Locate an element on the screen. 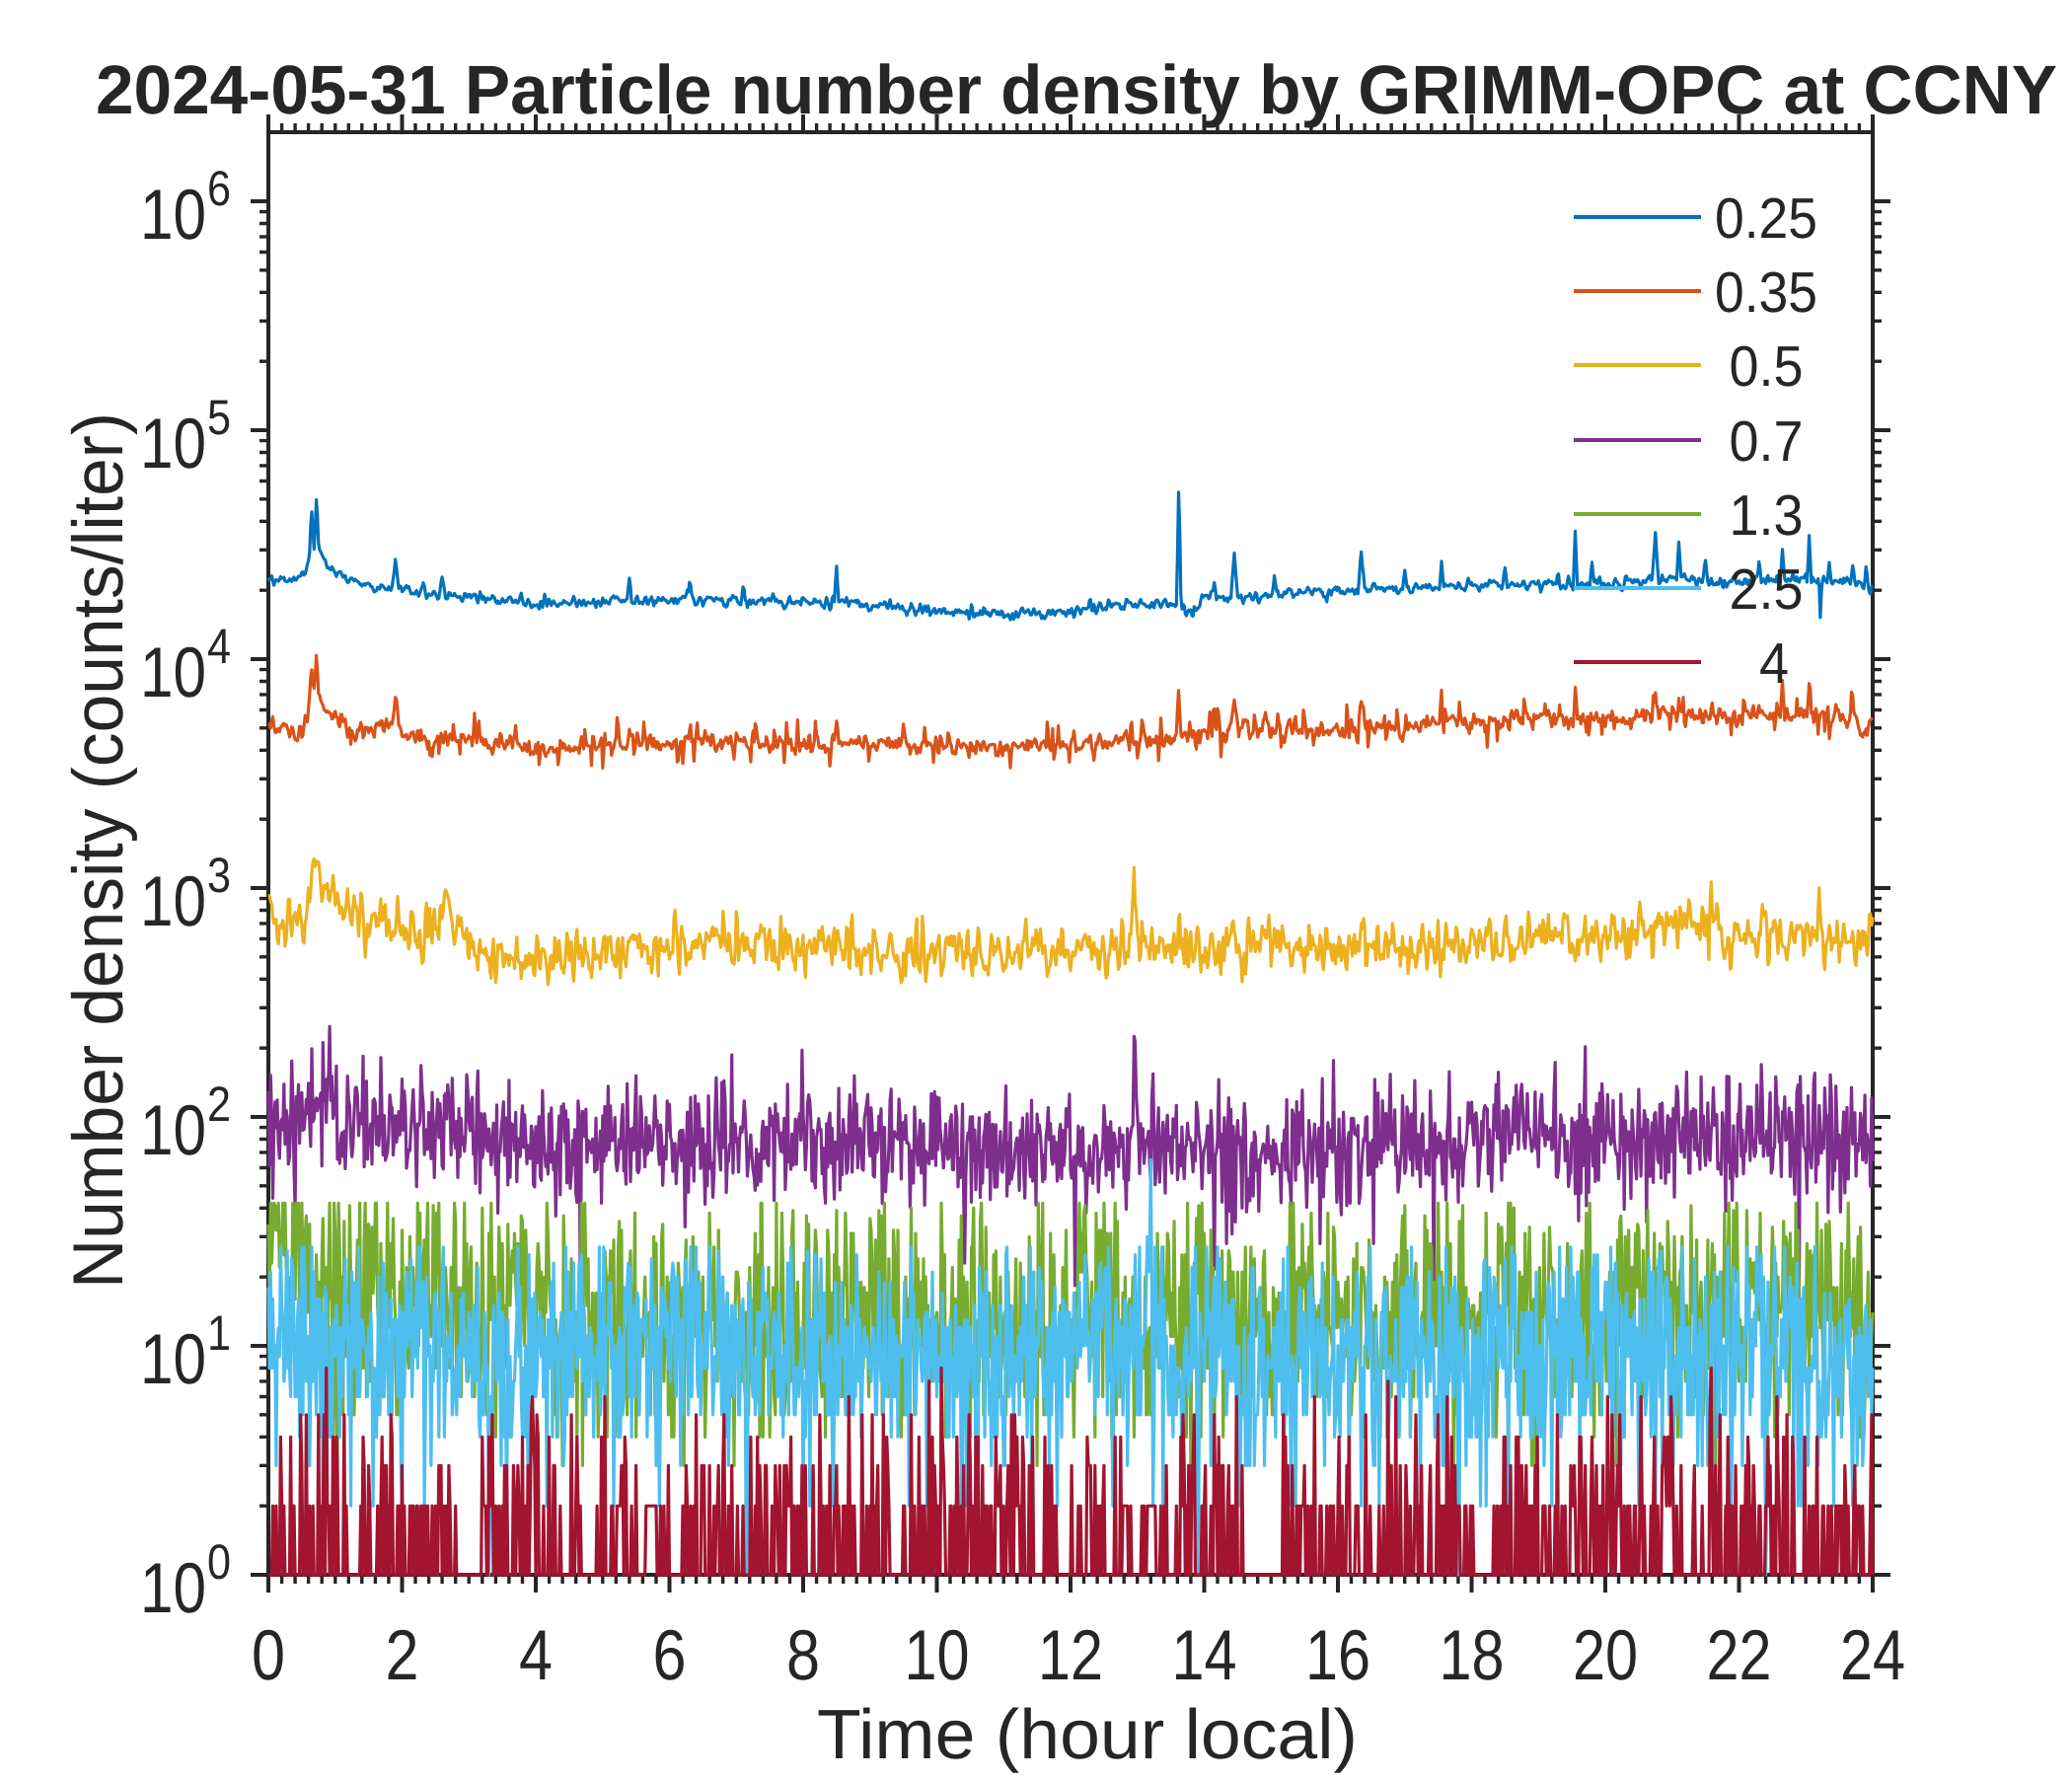 This screenshot has height=1781, width=2072. svg-text: 2.5 is located at coordinates (1767, 589).